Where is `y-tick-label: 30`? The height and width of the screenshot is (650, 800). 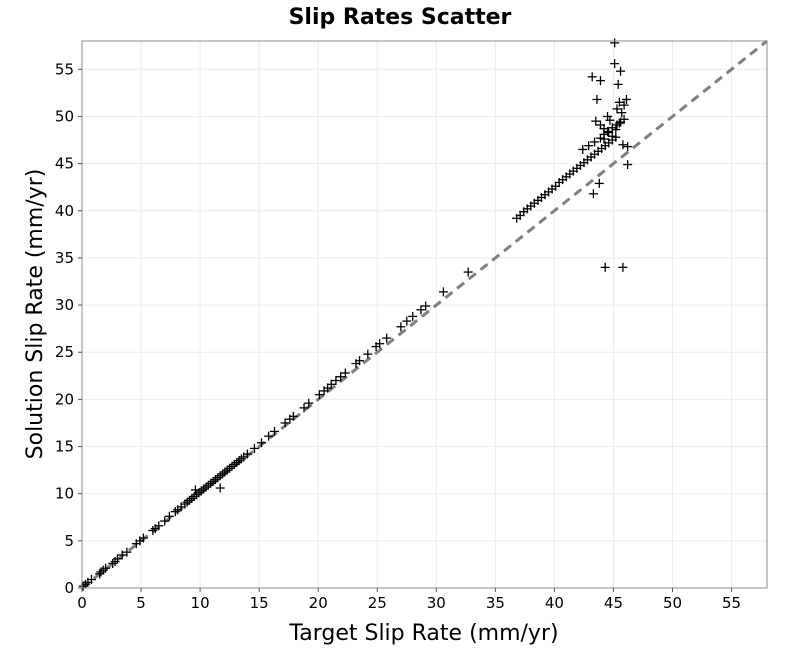 y-tick-label: 30 is located at coordinates (64, 305).